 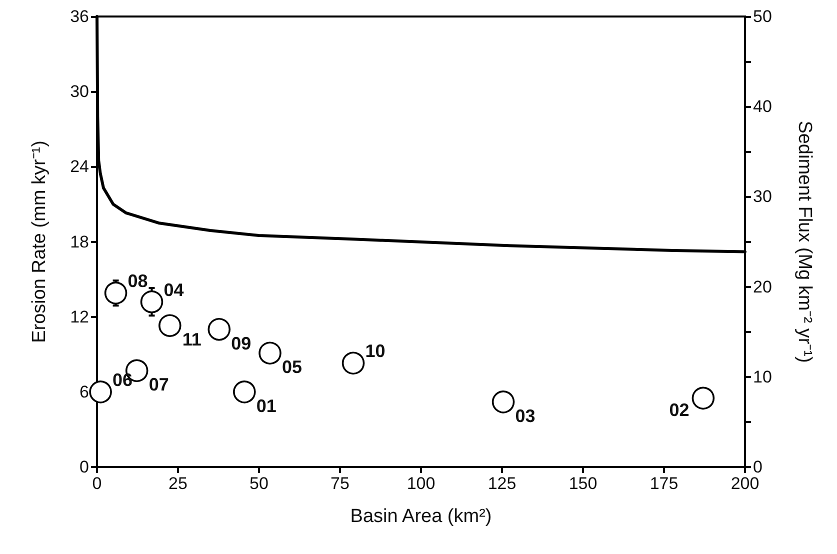 I want to click on y2-tick-label: 0, so click(x=757, y=467).